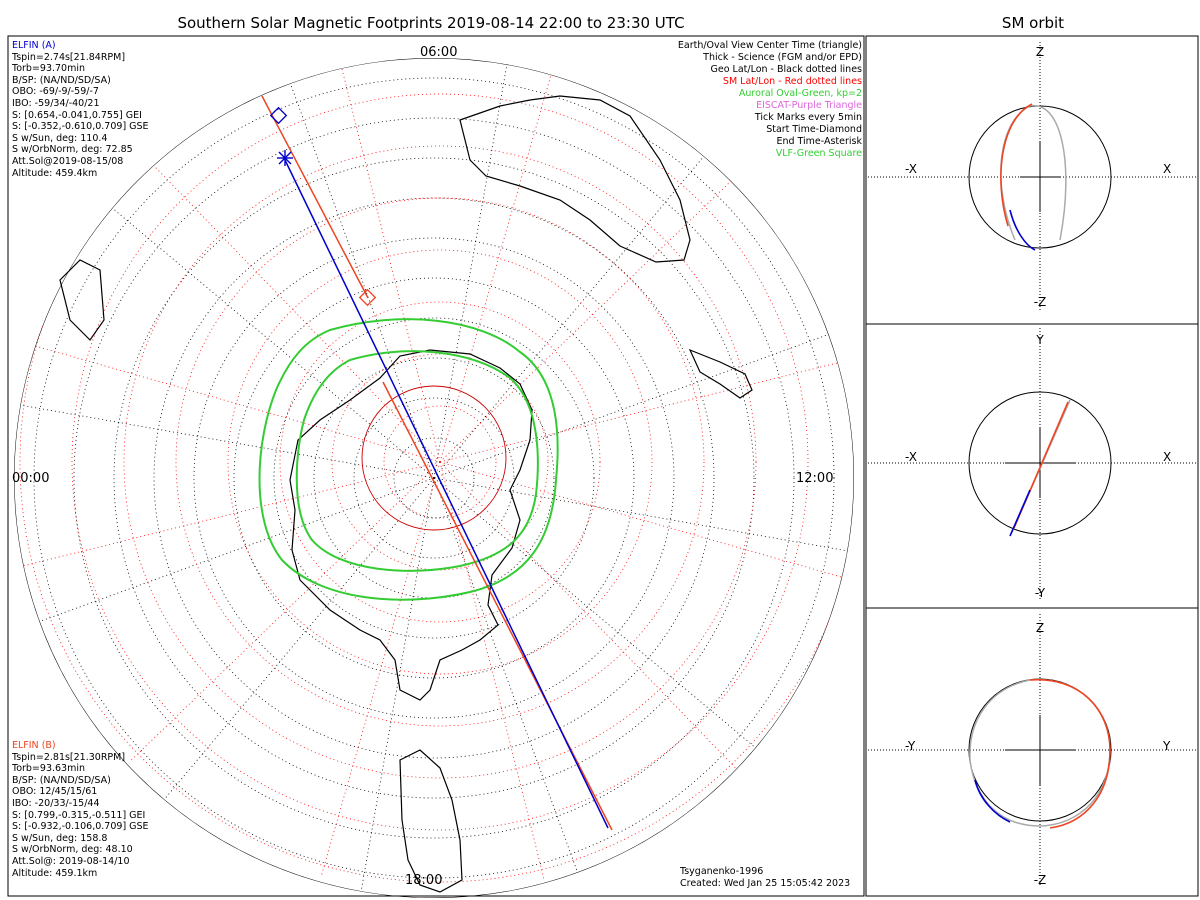  I want to click on lt-label-bottom: 18:00, so click(423, 880).